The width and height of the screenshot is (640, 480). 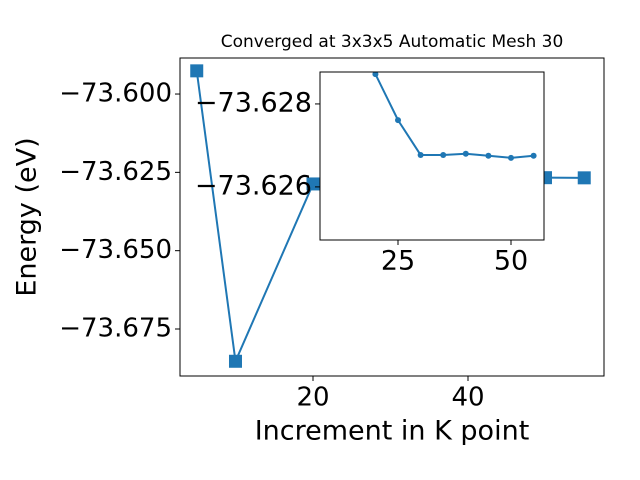 I want to click on plot-area, so click(x=432, y=156).